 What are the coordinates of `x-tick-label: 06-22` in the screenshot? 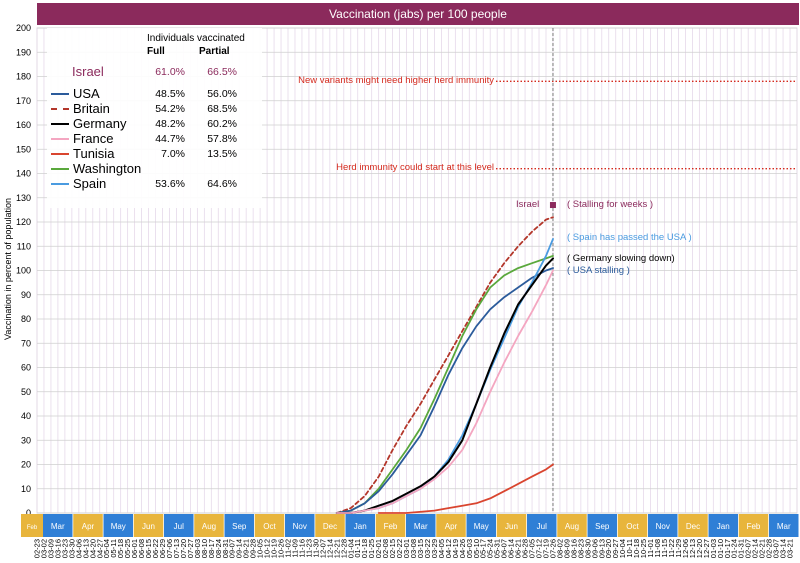 It's located at (155, 548).